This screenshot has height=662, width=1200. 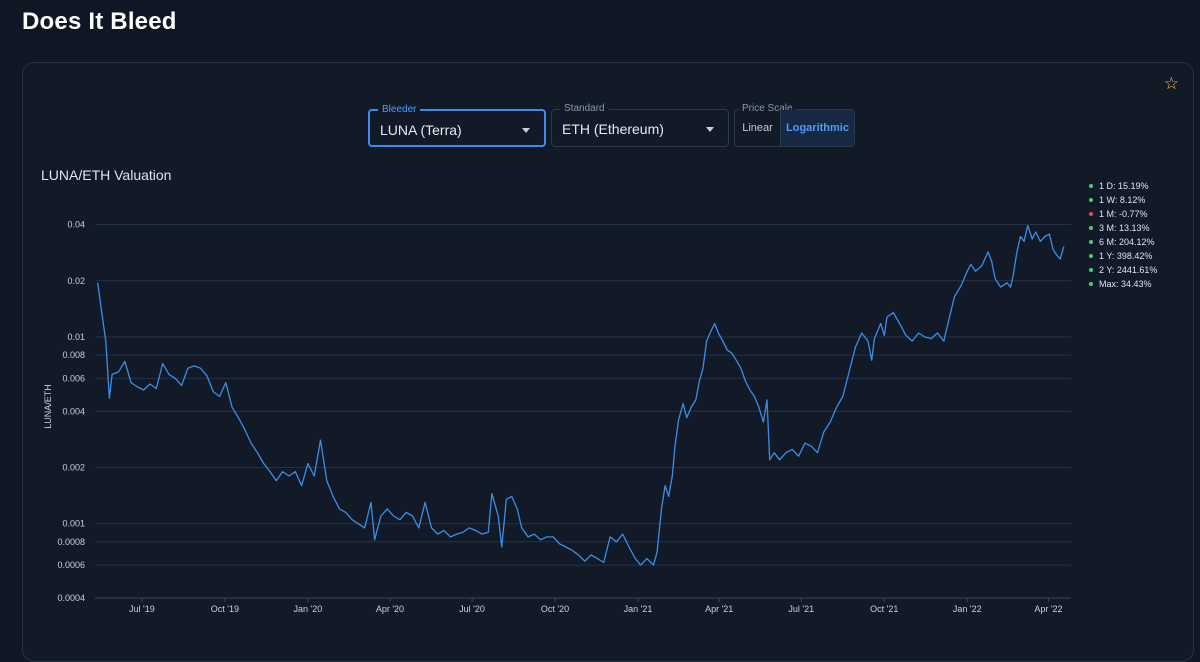 What do you see at coordinates (76, 337) in the screenshot?
I see `y-tick-label: 0.01` at bounding box center [76, 337].